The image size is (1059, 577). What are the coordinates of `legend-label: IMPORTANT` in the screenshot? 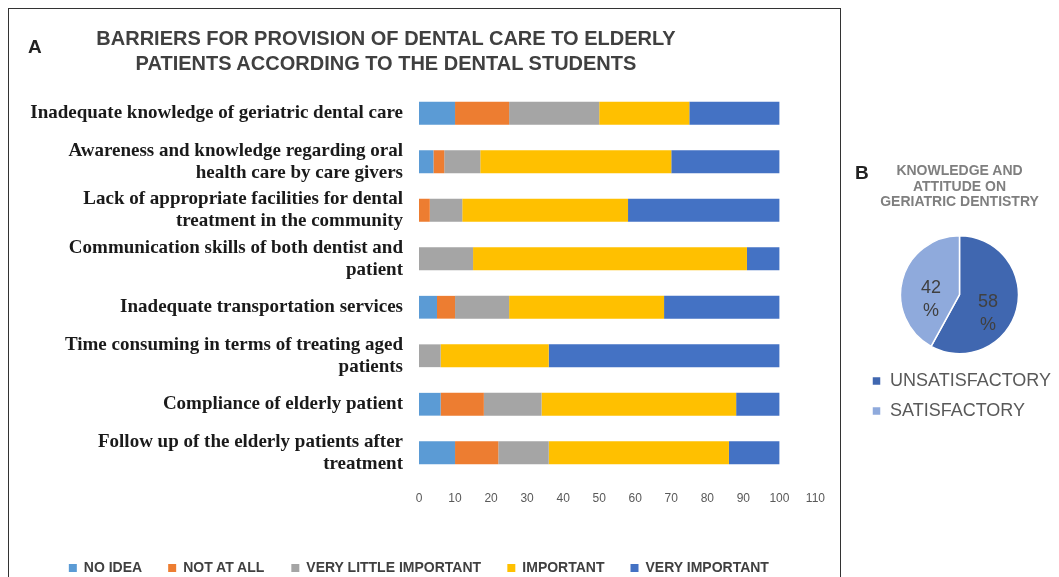 It's located at (563, 566).